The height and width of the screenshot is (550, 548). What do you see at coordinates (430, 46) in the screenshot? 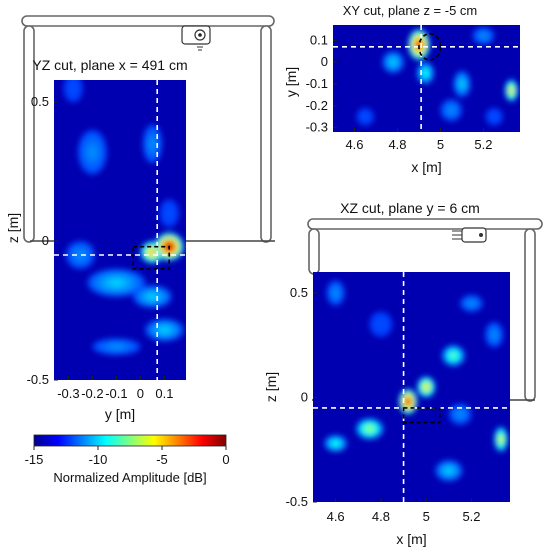
I see `target-circle` at bounding box center [430, 46].